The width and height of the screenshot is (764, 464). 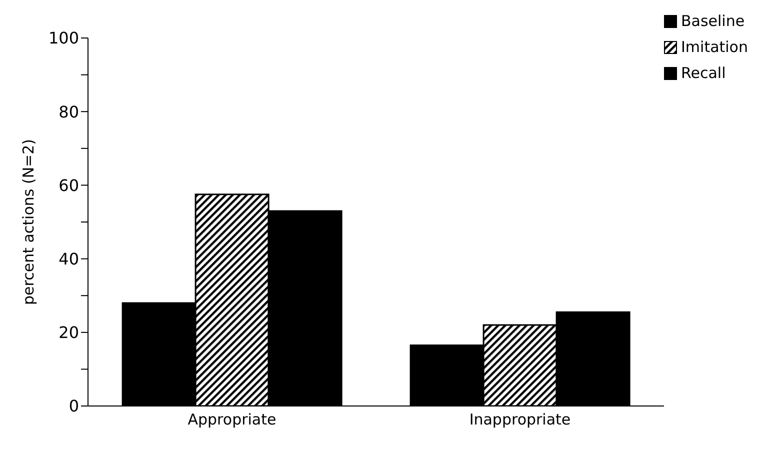 What do you see at coordinates (73, 406) in the screenshot?
I see `y-tick-label: 0` at bounding box center [73, 406].